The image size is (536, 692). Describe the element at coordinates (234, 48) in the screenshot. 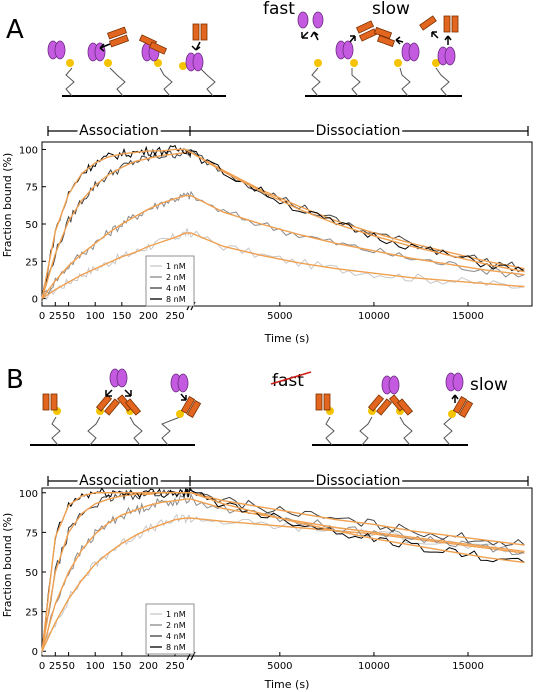

I see `panel-a-schematic: A` at that location.